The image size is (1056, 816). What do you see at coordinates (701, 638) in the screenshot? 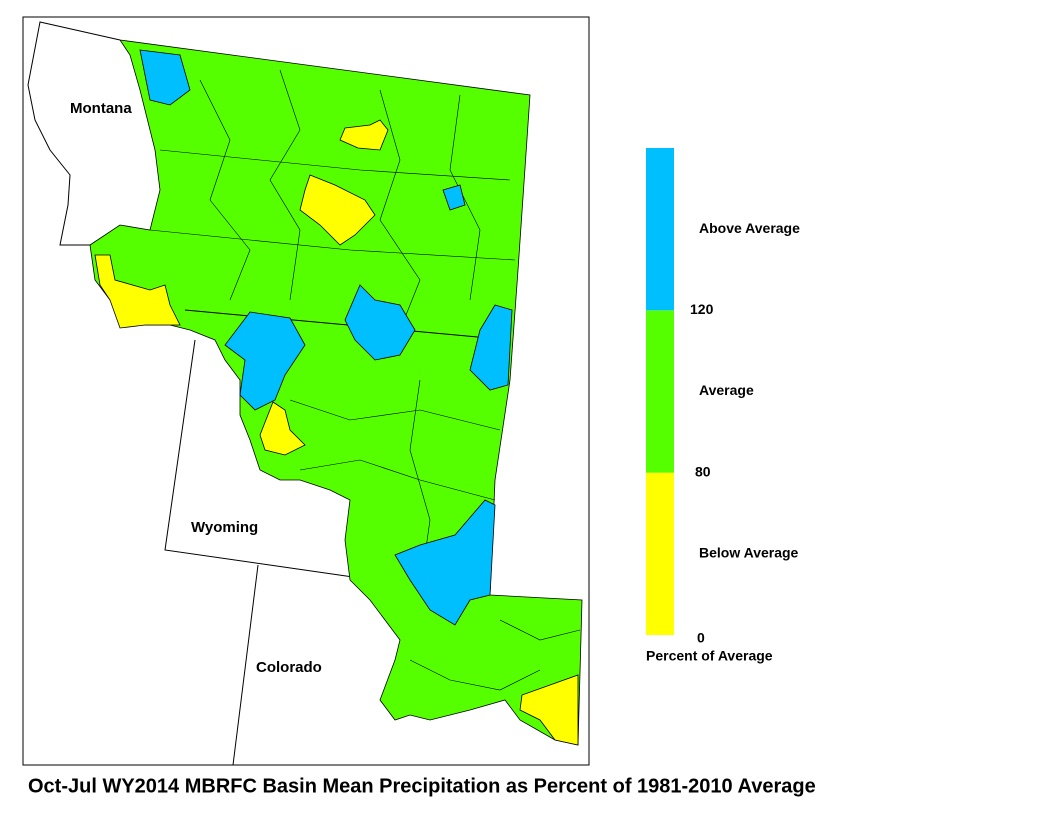
I see `legend-break: 0` at bounding box center [701, 638].